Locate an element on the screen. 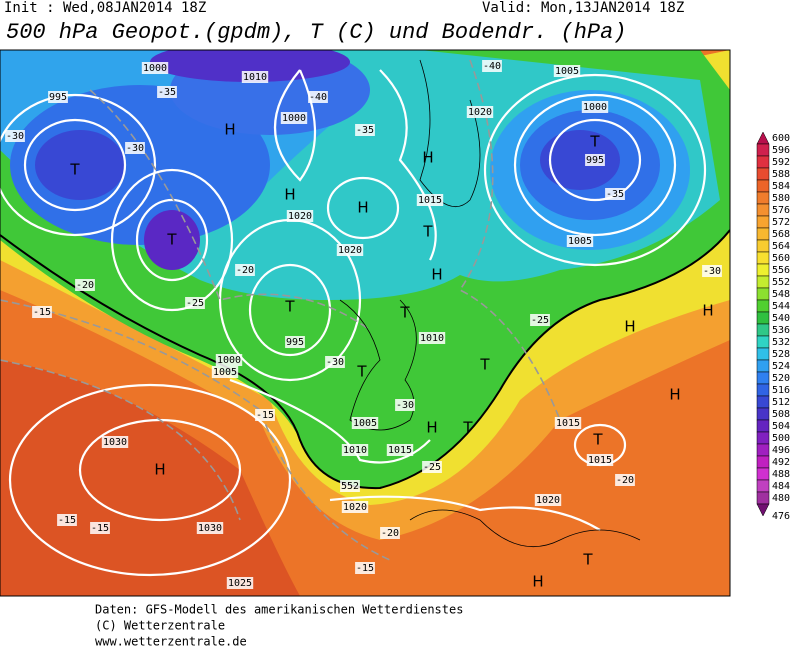 This screenshot has width=790, height=648. legend-label: 528 is located at coordinates (781, 354).